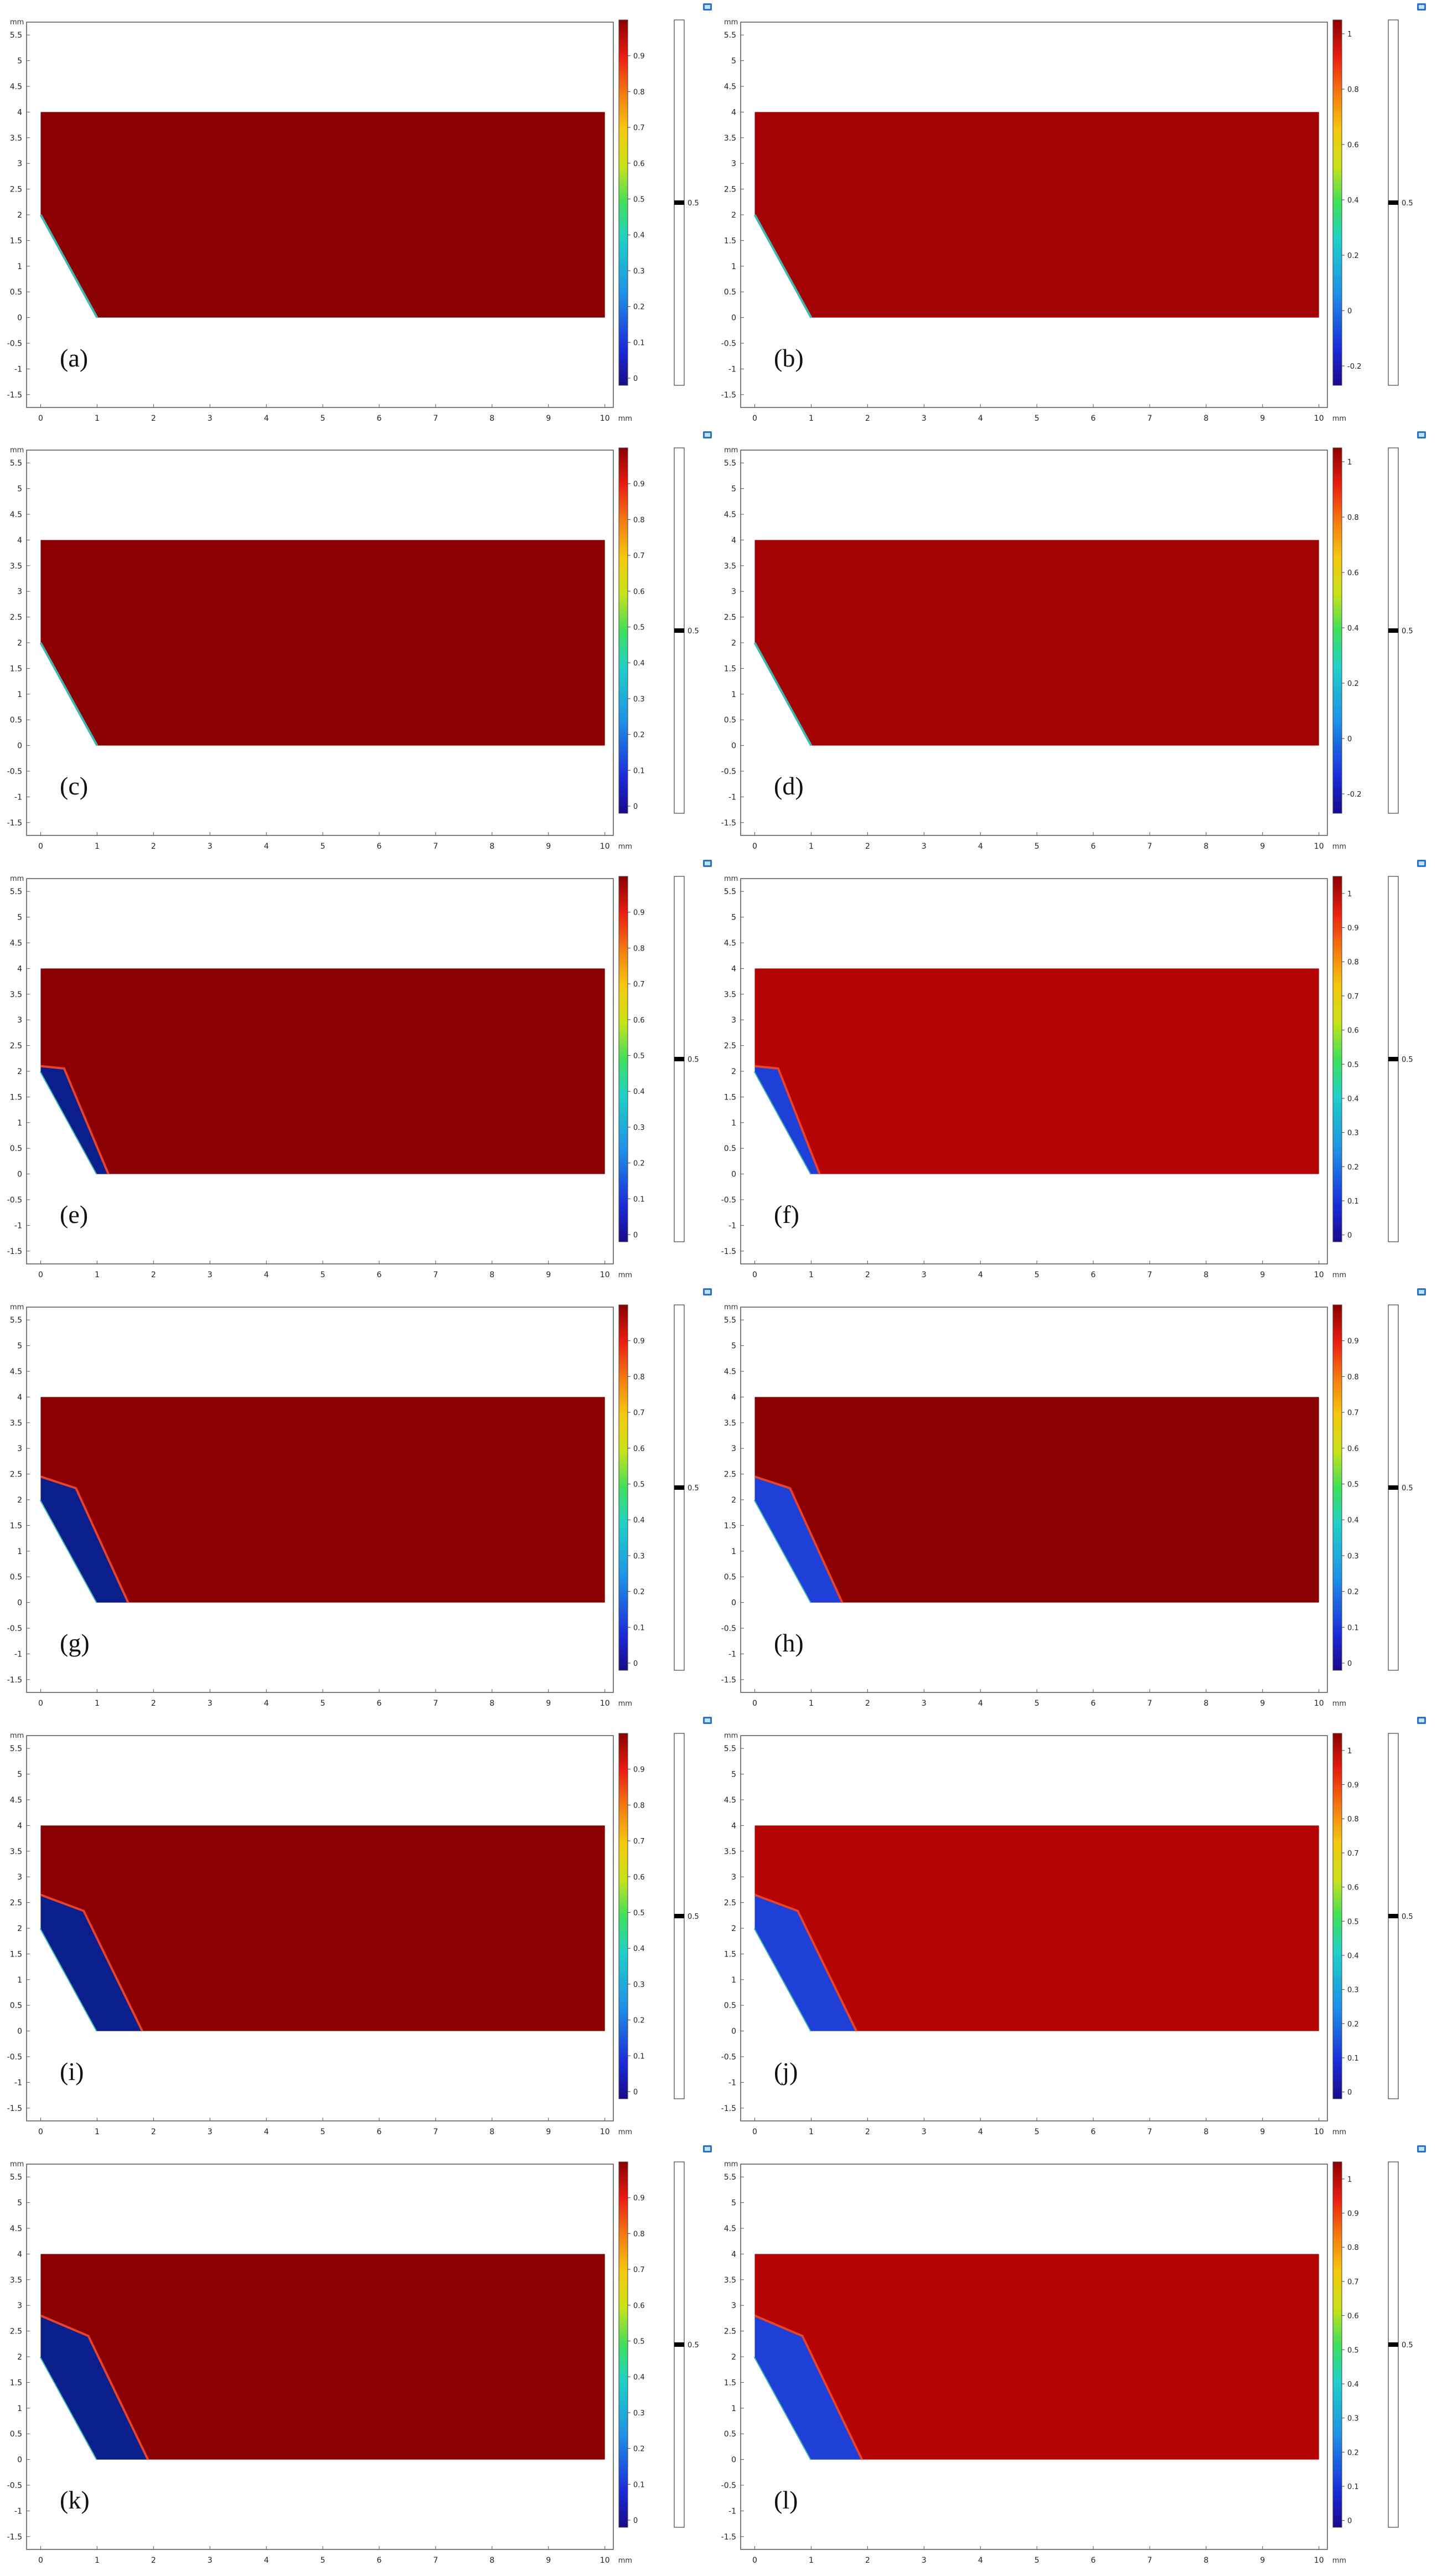 The width and height of the screenshot is (1442, 2576). What do you see at coordinates (733, 1928) in the screenshot?
I see `y-tick-label: 2` at bounding box center [733, 1928].